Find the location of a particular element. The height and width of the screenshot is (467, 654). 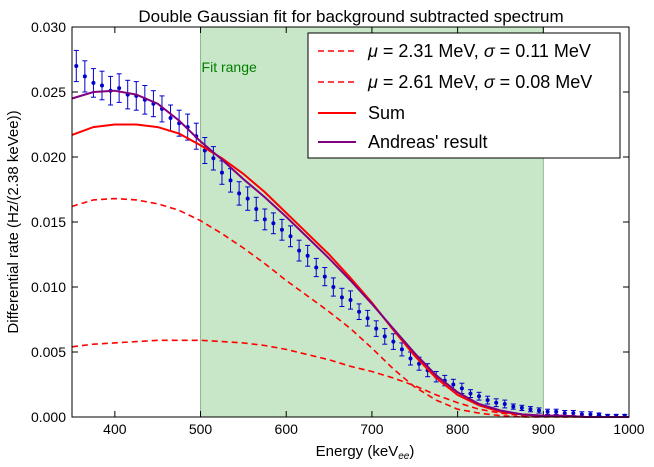

x-tick-label: 600 is located at coordinates (287, 429).